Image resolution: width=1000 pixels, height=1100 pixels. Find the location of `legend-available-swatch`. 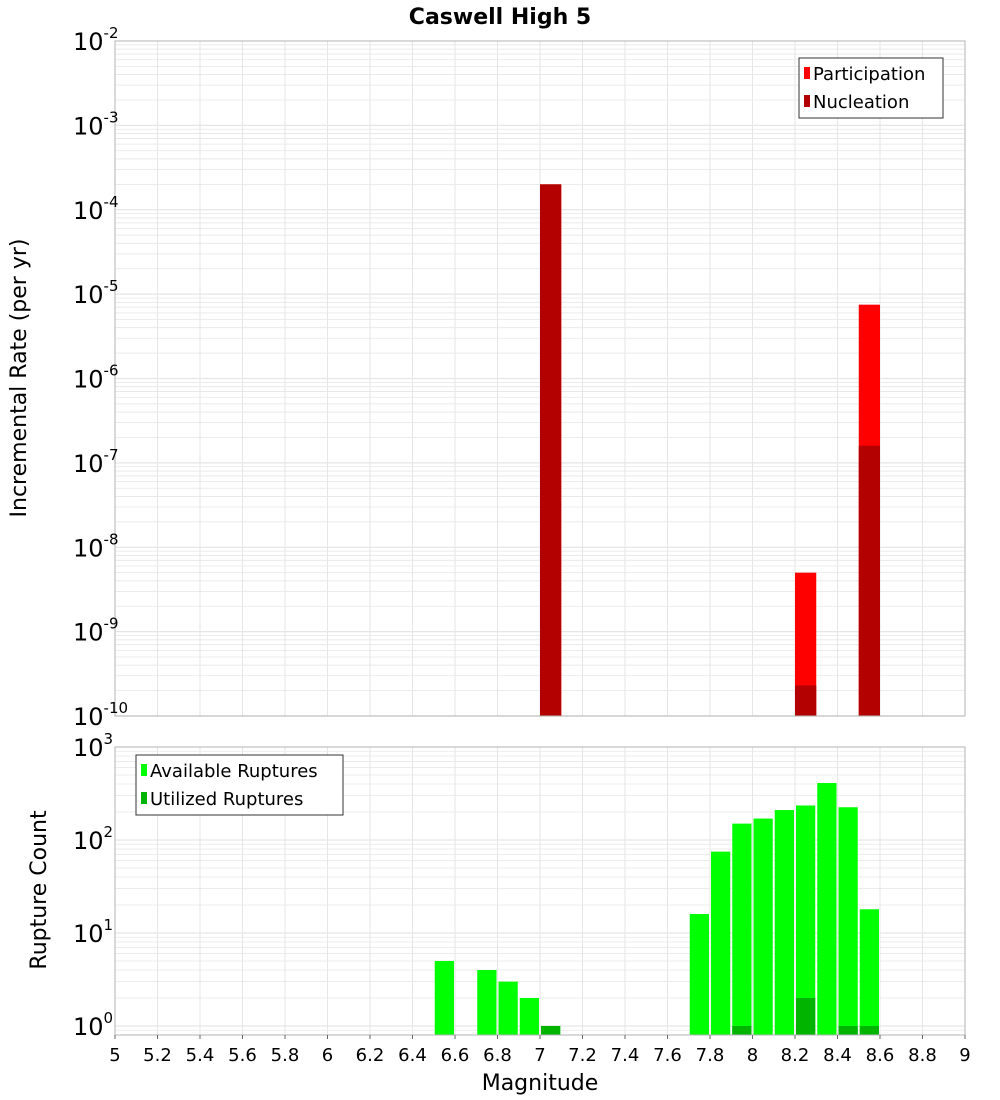

legend-available-swatch is located at coordinates (144, 770).